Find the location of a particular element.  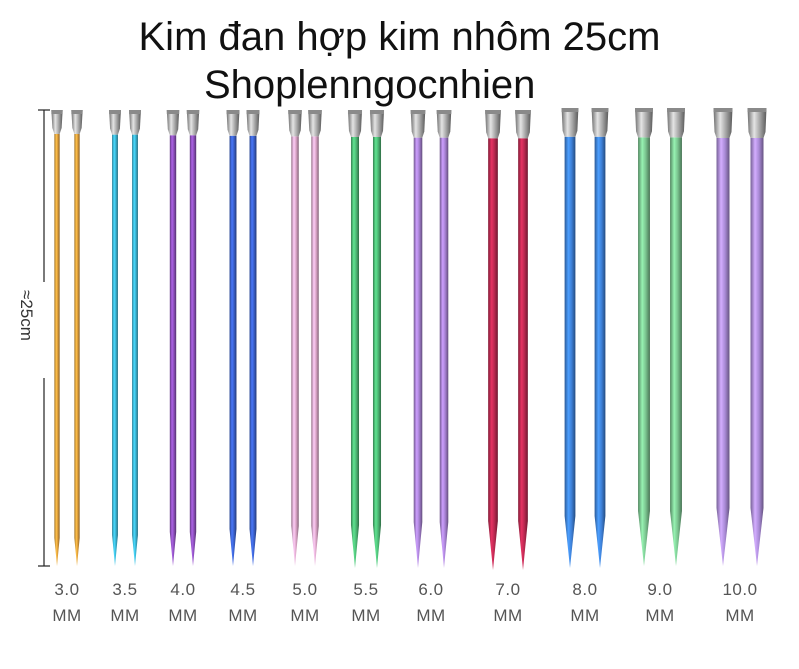

size-label: 6.0 is located at coordinates (431, 589).